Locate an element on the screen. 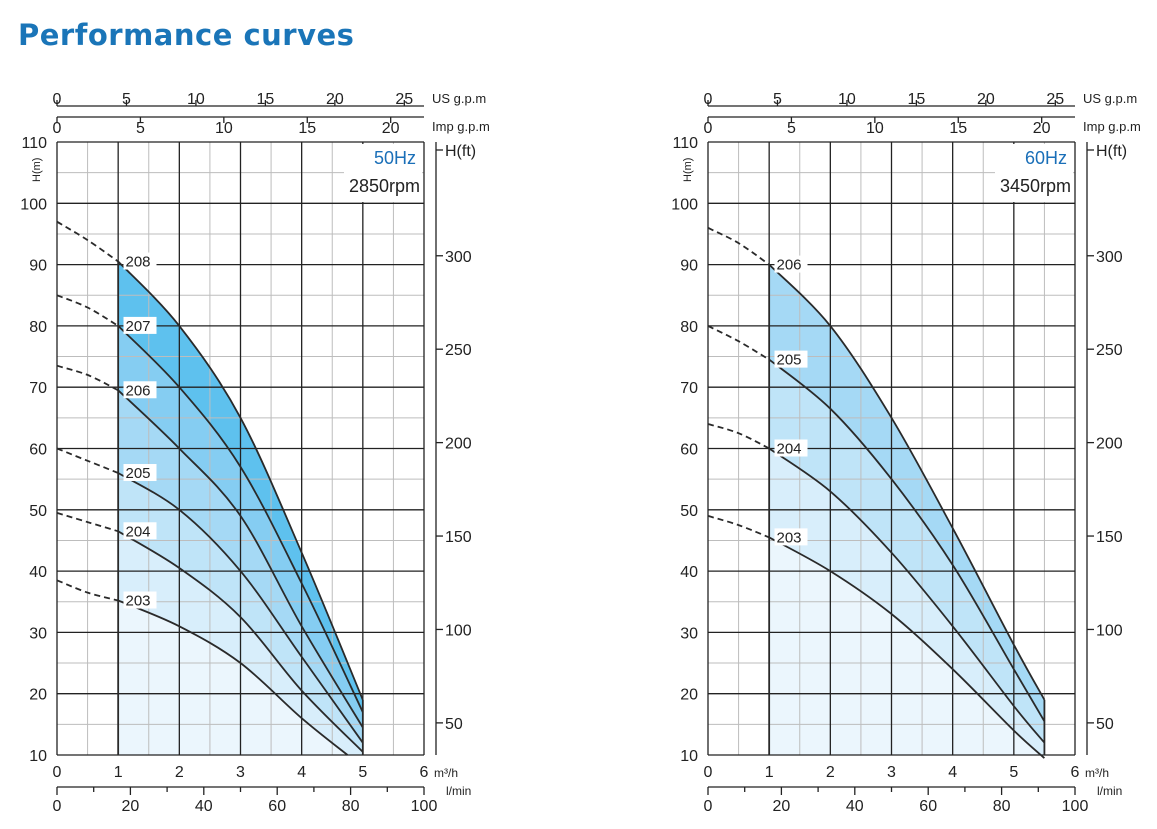 The height and width of the screenshot is (829, 1157). x-axis-label-lmin: l/min is located at coordinates (1109, 791).